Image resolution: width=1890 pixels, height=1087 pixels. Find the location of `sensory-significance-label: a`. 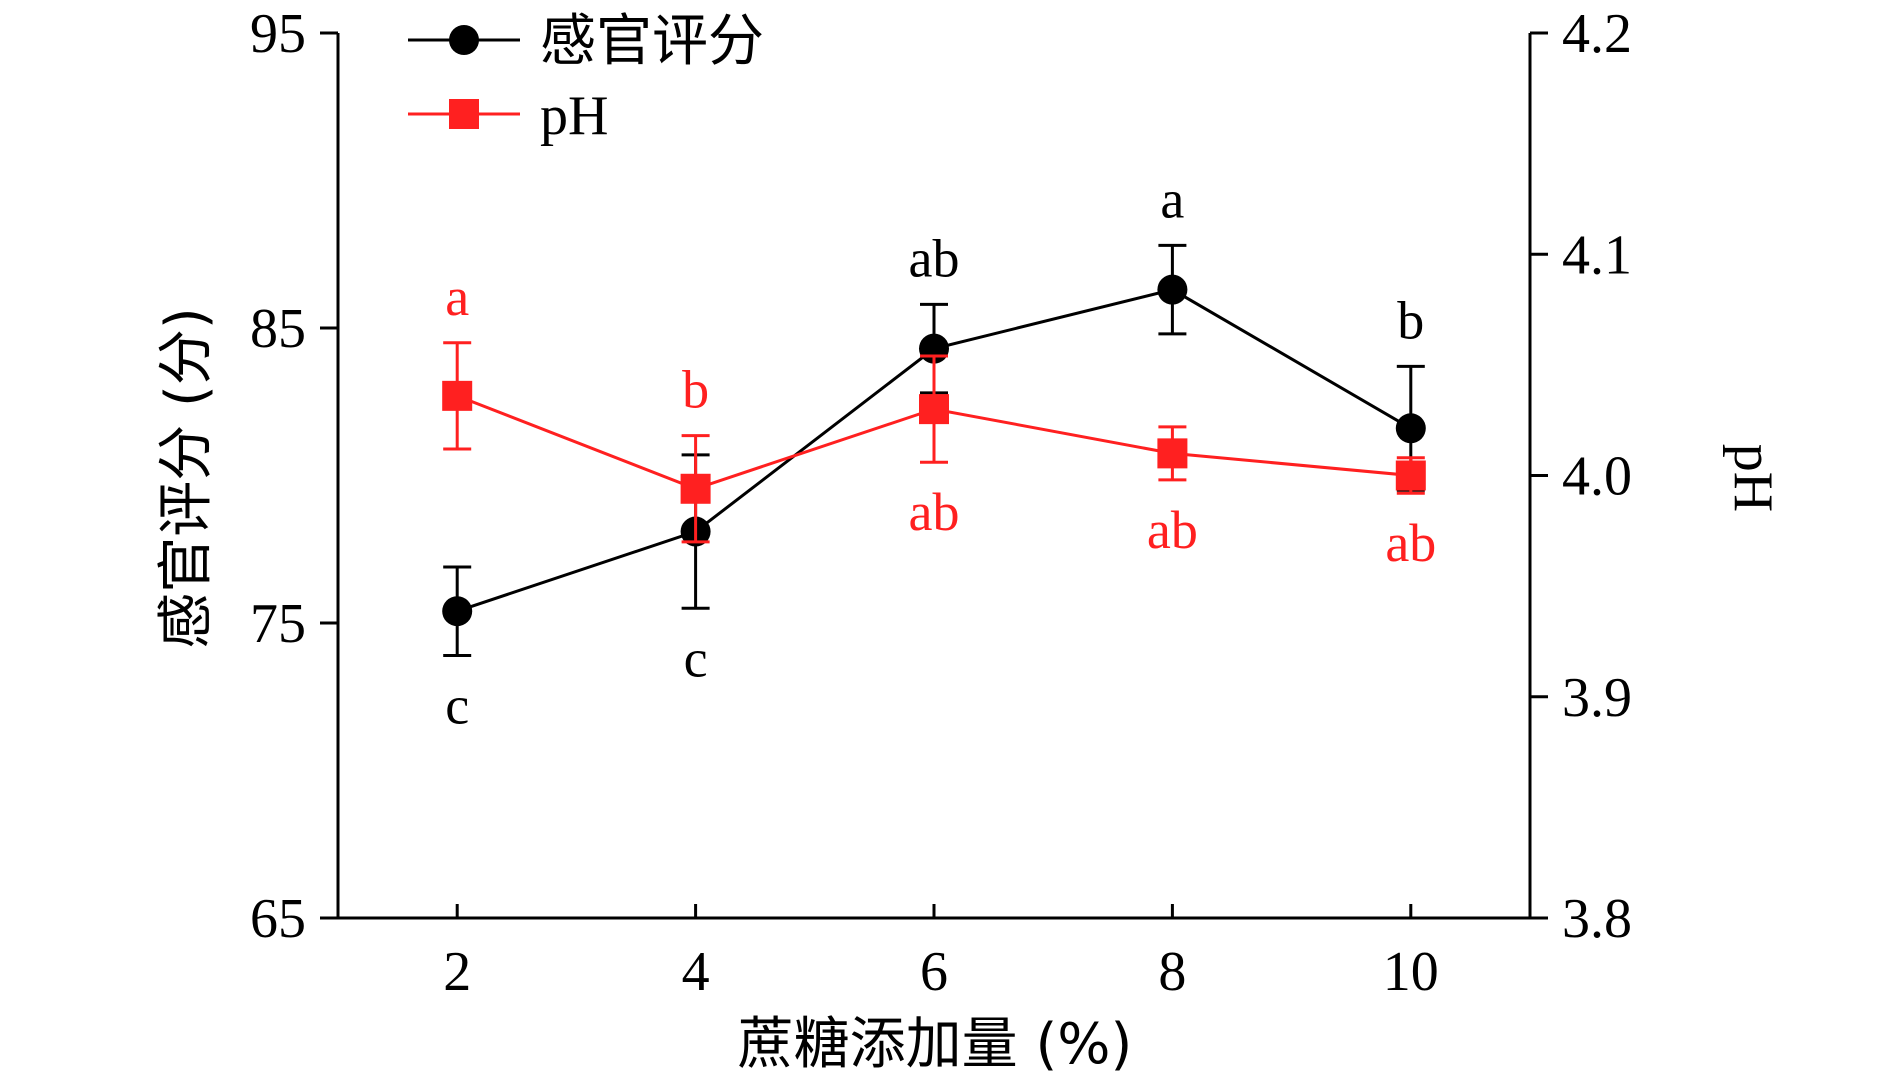

sensory-significance-label: a is located at coordinates (1172, 199).